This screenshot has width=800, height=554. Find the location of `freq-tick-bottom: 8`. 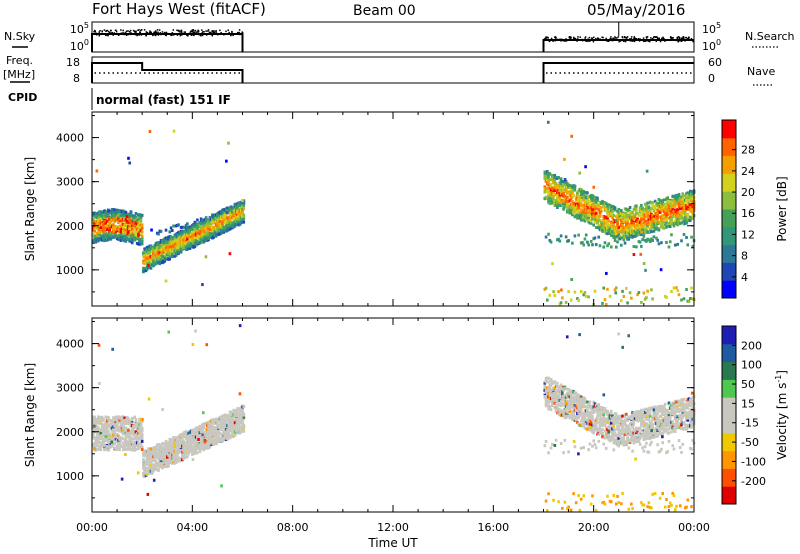

freq-tick-bottom: 8 is located at coordinates (76, 78).